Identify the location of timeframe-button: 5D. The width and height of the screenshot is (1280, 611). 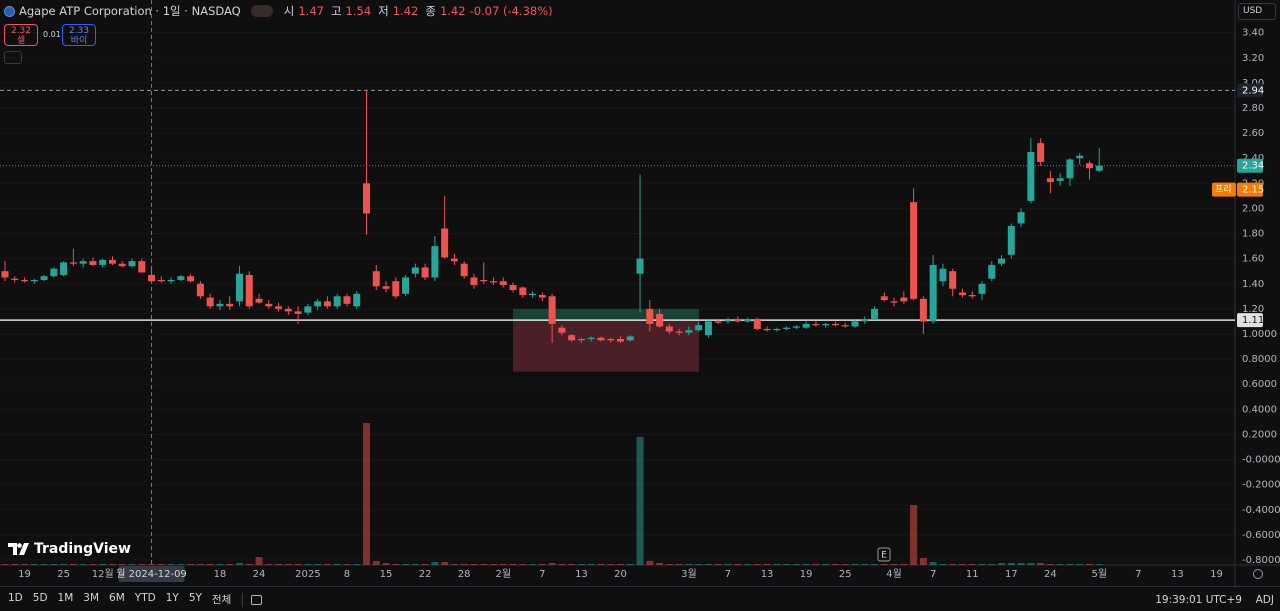
(40, 598).